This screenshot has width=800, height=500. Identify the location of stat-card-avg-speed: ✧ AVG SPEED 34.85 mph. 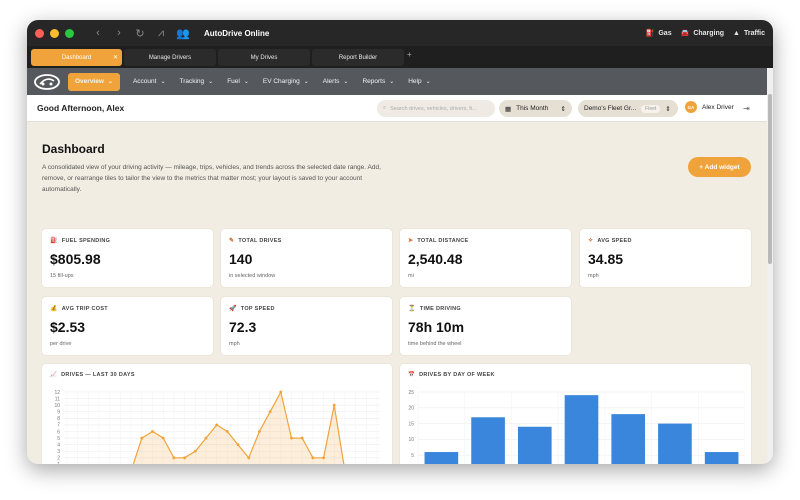
(665, 258).